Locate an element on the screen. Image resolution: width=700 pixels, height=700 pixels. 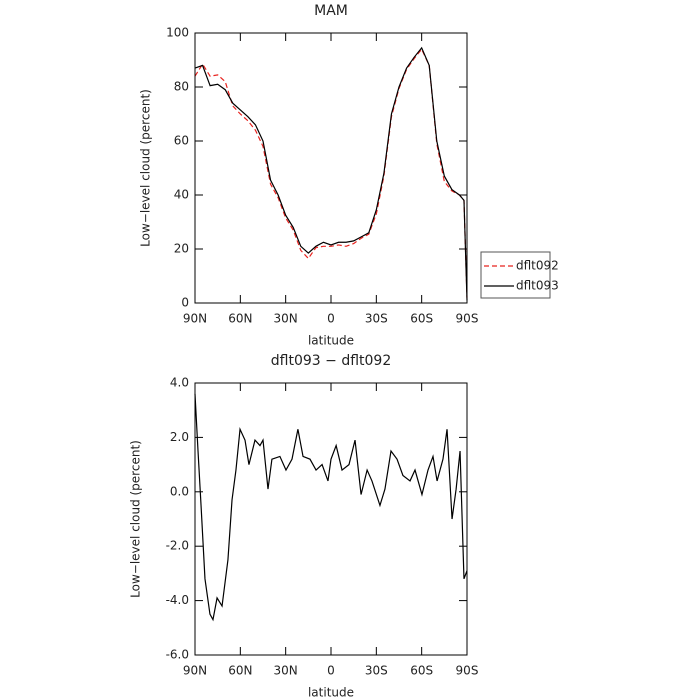
y-tick-label: 0 is located at coordinates (185, 303).